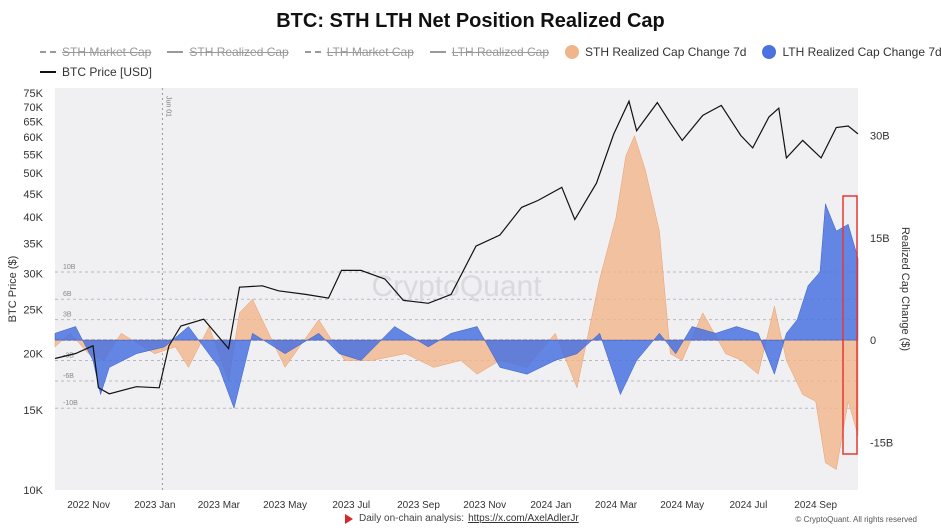 This screenshot has height=531, width=941. Describe the element at coordinates (815, 505) in the screenshot. I see `x-tick-label: 2024 Sep` at that location.